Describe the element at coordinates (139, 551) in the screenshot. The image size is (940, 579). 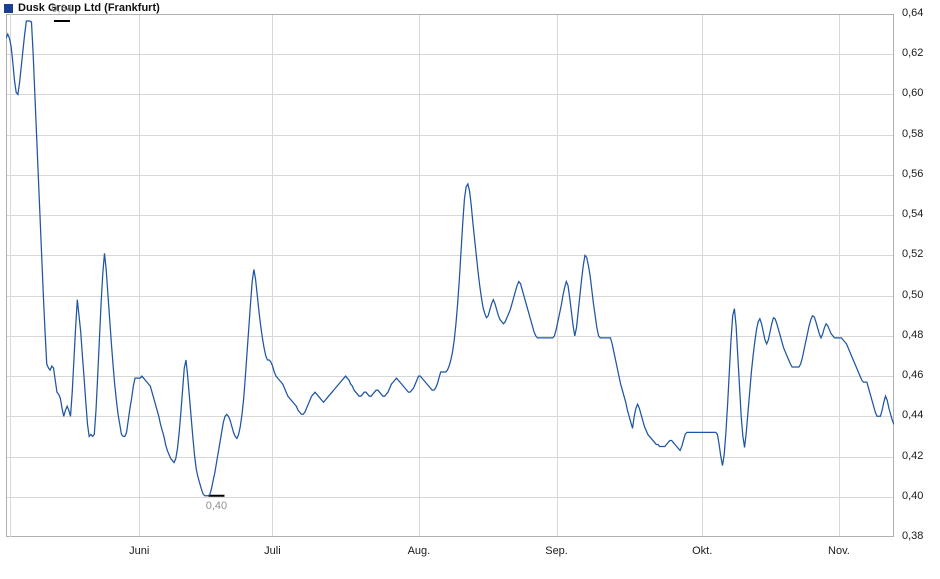
I see `x-axis-tick-label: Juni` at that location.